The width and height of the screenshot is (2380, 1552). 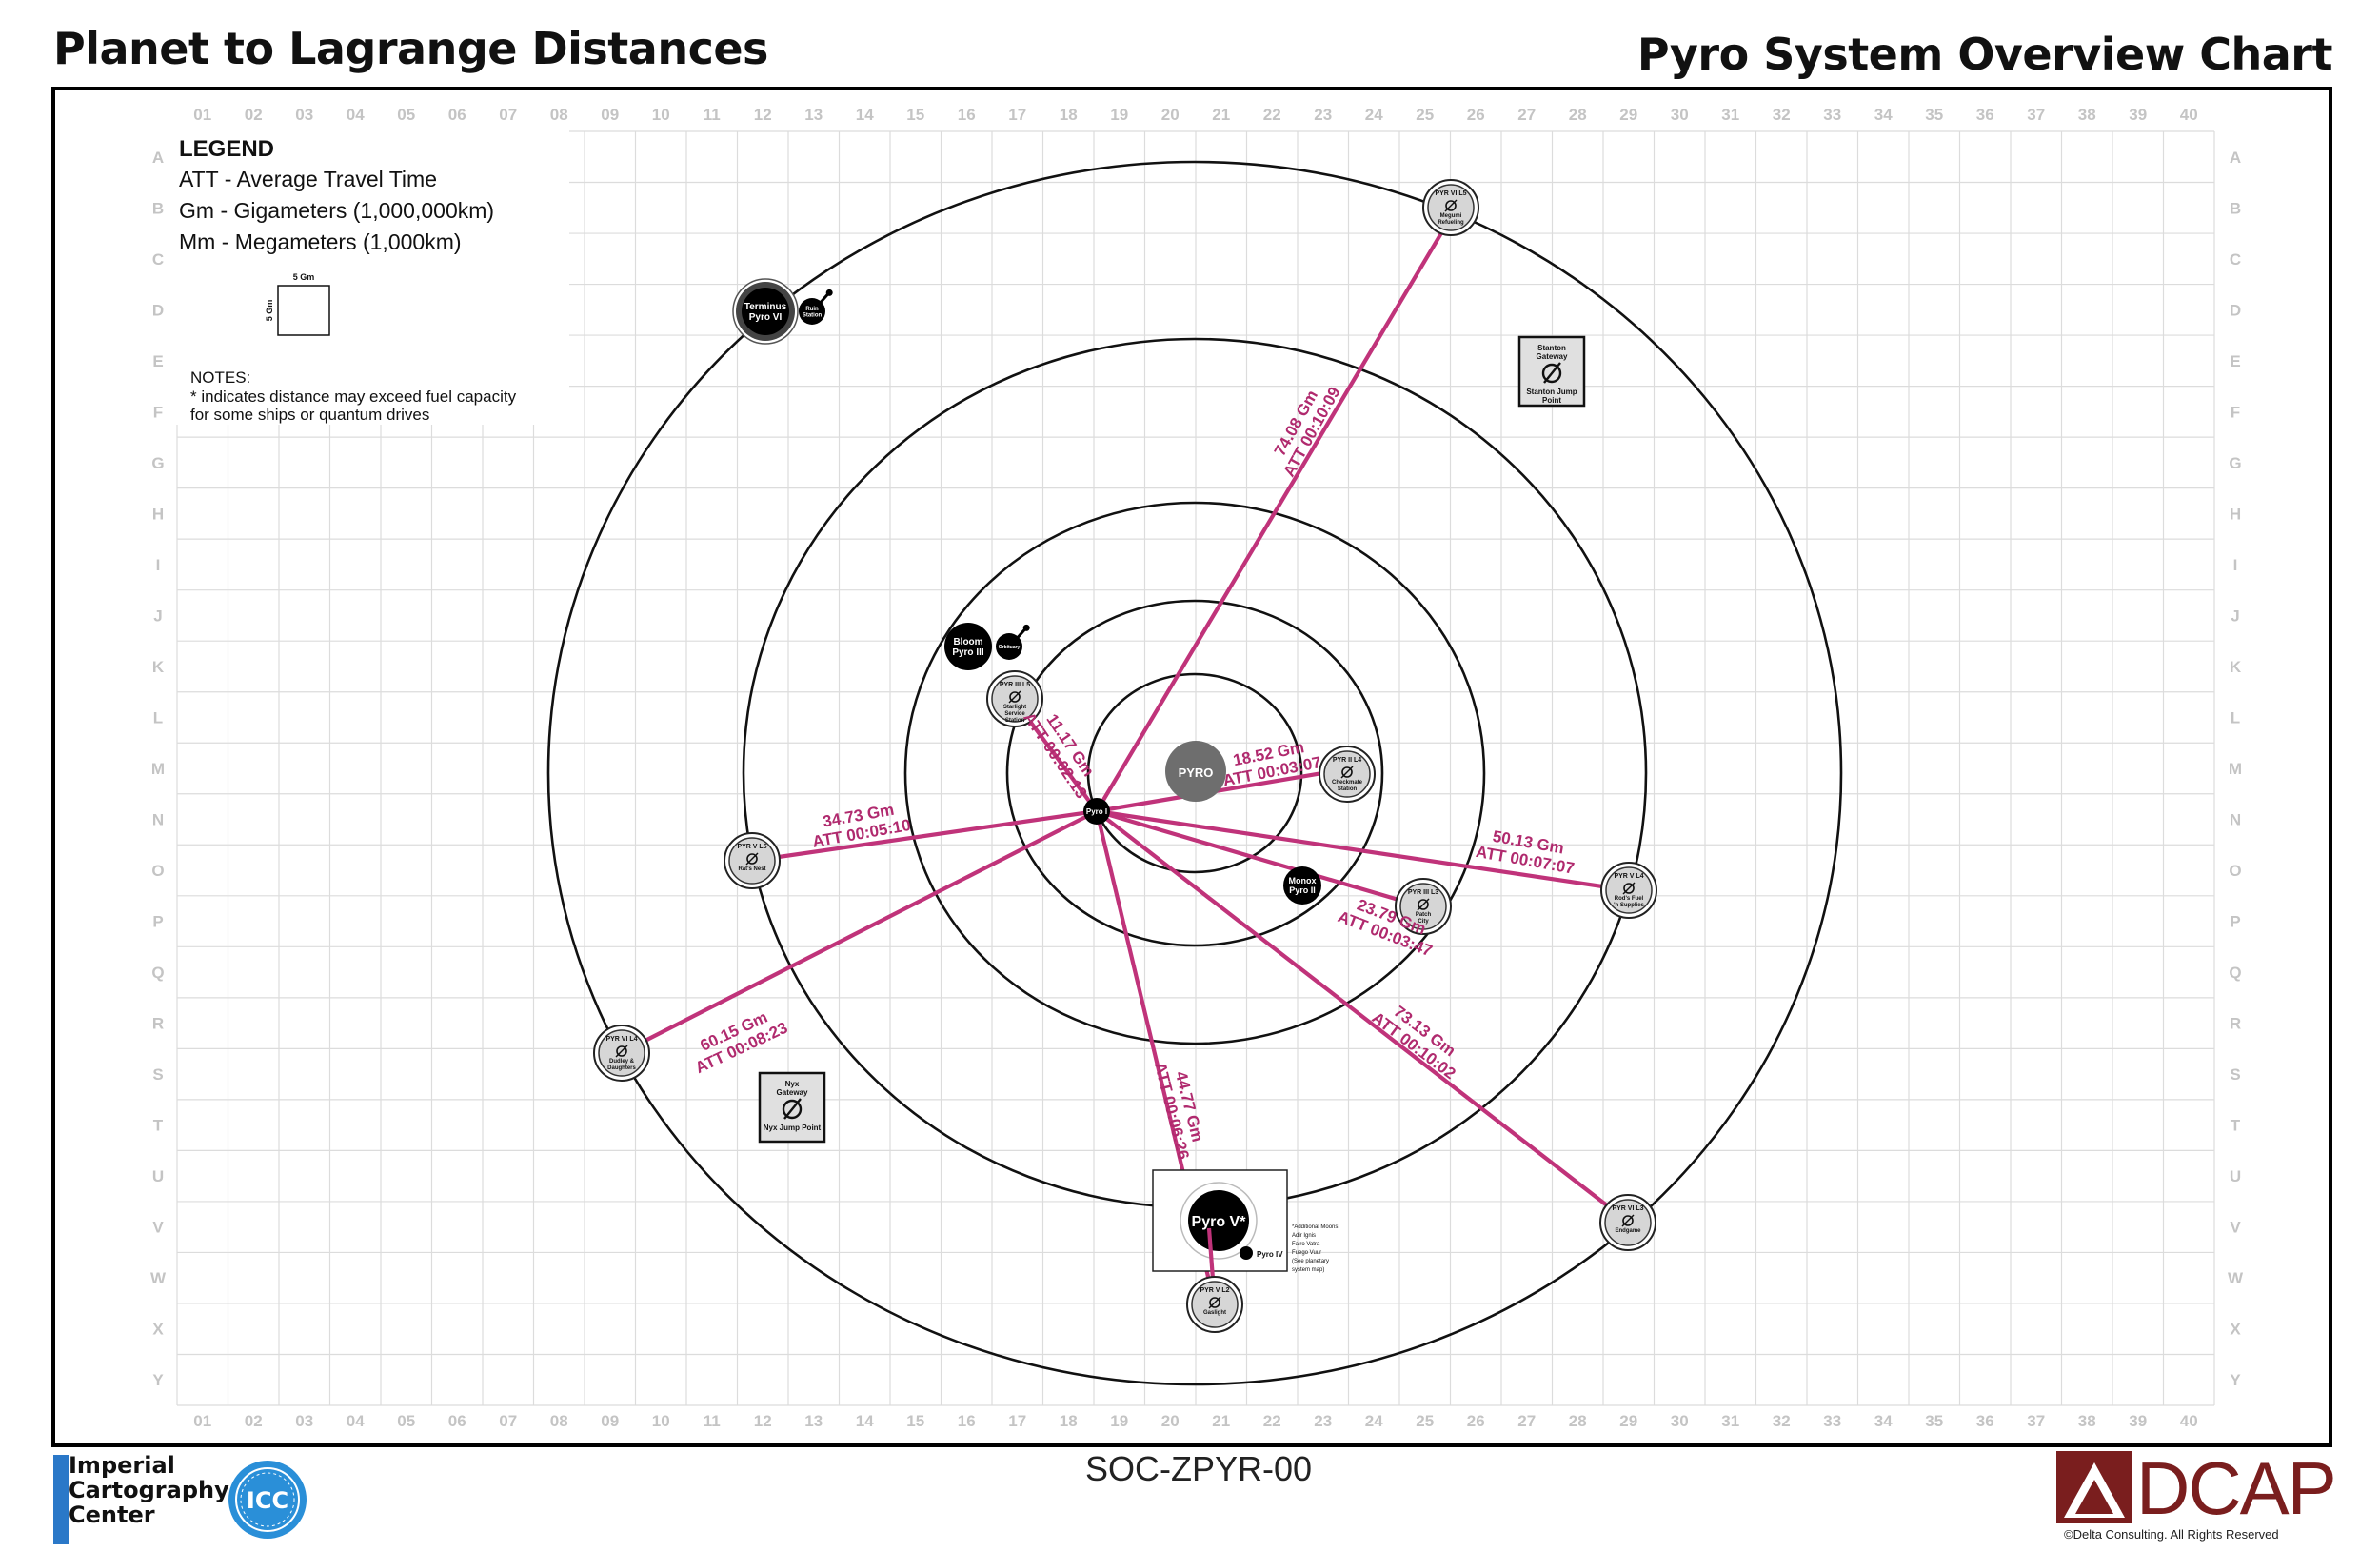 I want to click on column-label: 14, so click(x=865, y=1421).